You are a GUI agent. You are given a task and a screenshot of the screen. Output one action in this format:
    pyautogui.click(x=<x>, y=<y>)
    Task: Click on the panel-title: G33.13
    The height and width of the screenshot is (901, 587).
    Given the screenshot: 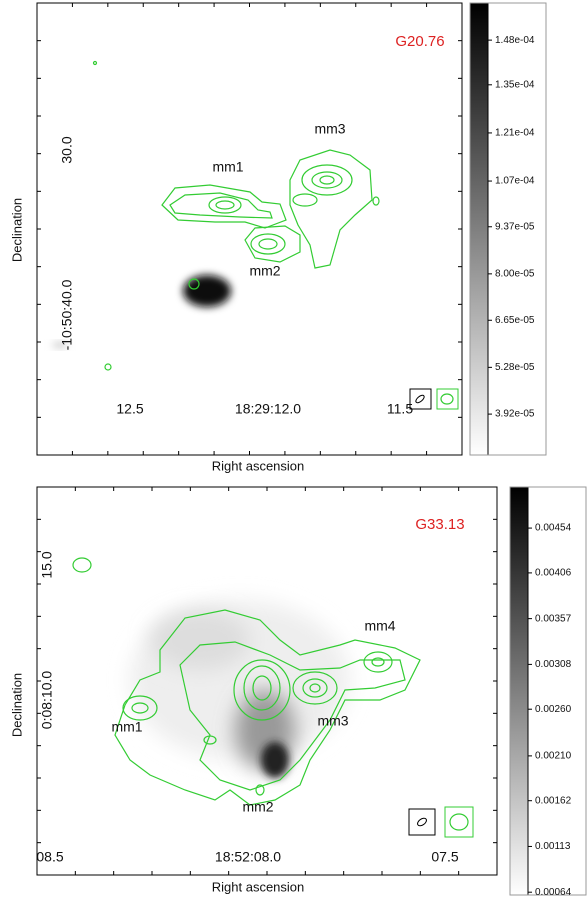 What is the action you would take?
    pyautogui.click(x=439, y=524)
    